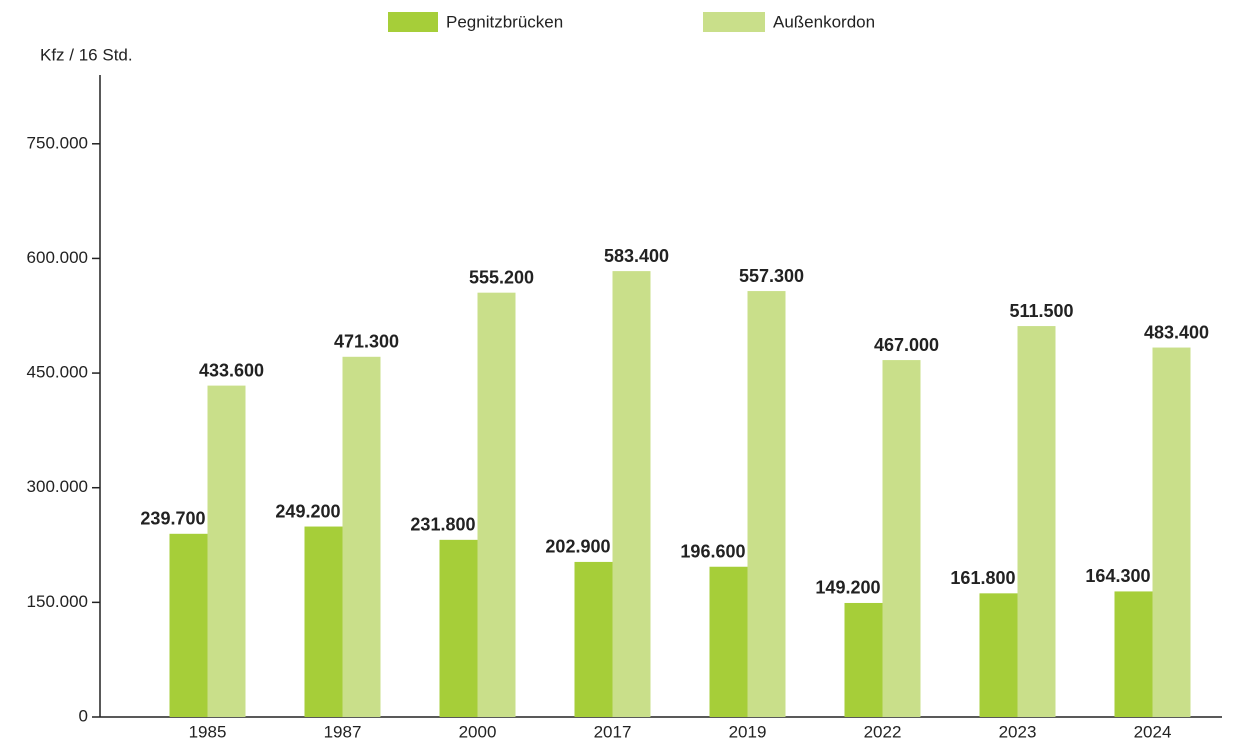 Image resolution: width=1239 pixels, height=744 pixels. Describe the element at coordinates (208, 731) in the screenshot. I see `x-tick-label: 1985` at that location.